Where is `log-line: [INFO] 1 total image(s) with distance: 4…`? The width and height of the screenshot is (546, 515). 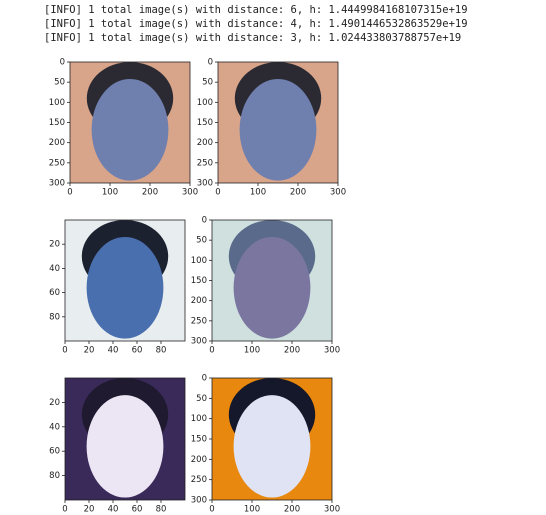
log-line: [INFO] 1 total image(s) with distance: 4… is located at coordinates (256, 24).